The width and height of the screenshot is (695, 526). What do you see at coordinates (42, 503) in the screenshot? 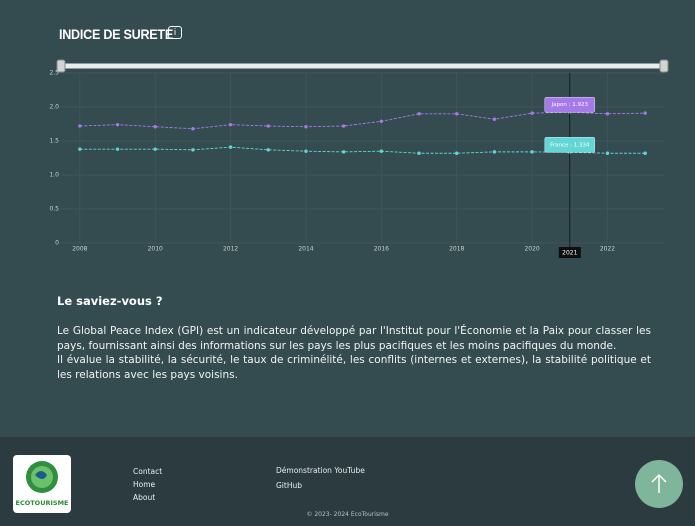
I see `logo-text: ECOTOURISME` at bounding box center [42, 503].